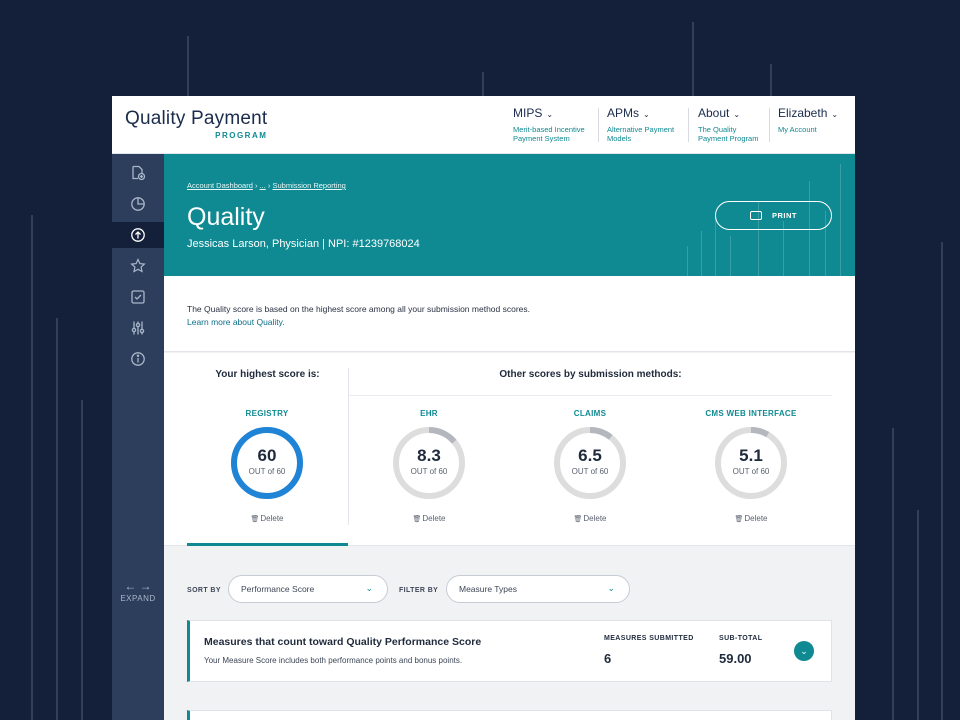  I want to click on nav-label: Elizabeth, so click(803, 113).